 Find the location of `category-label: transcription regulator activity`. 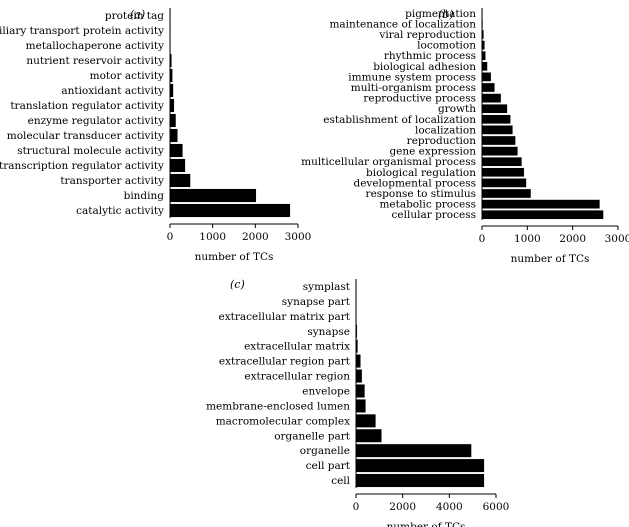

category-label: transcription regulator activity is located at coordinates (82, 166).